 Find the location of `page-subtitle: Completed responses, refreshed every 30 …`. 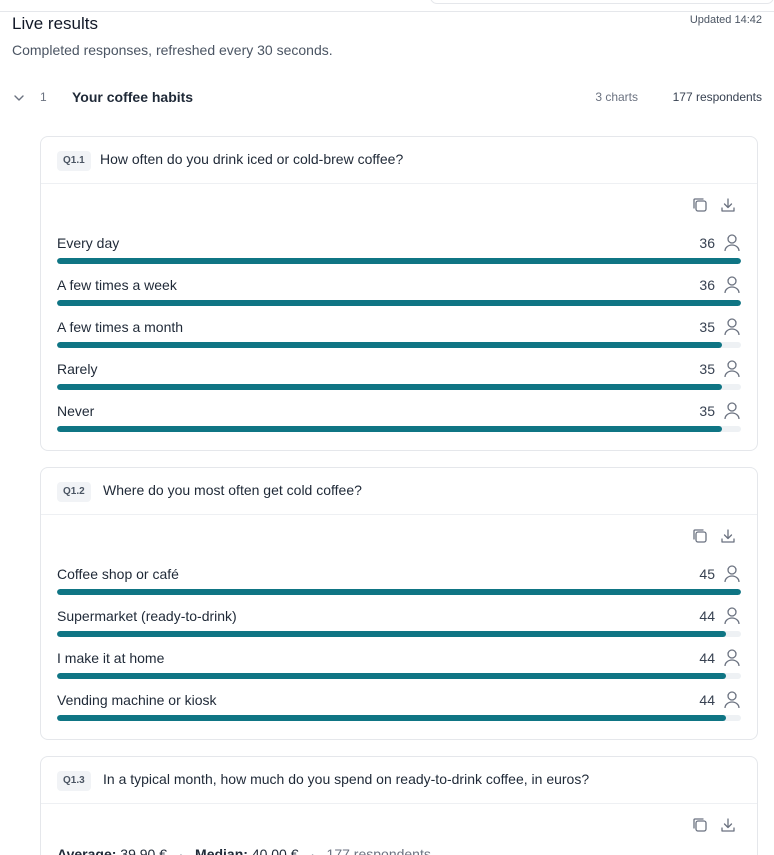

page-subtitle: Completed responses, refreshed every 30 … is located at coordinates (172, 50).